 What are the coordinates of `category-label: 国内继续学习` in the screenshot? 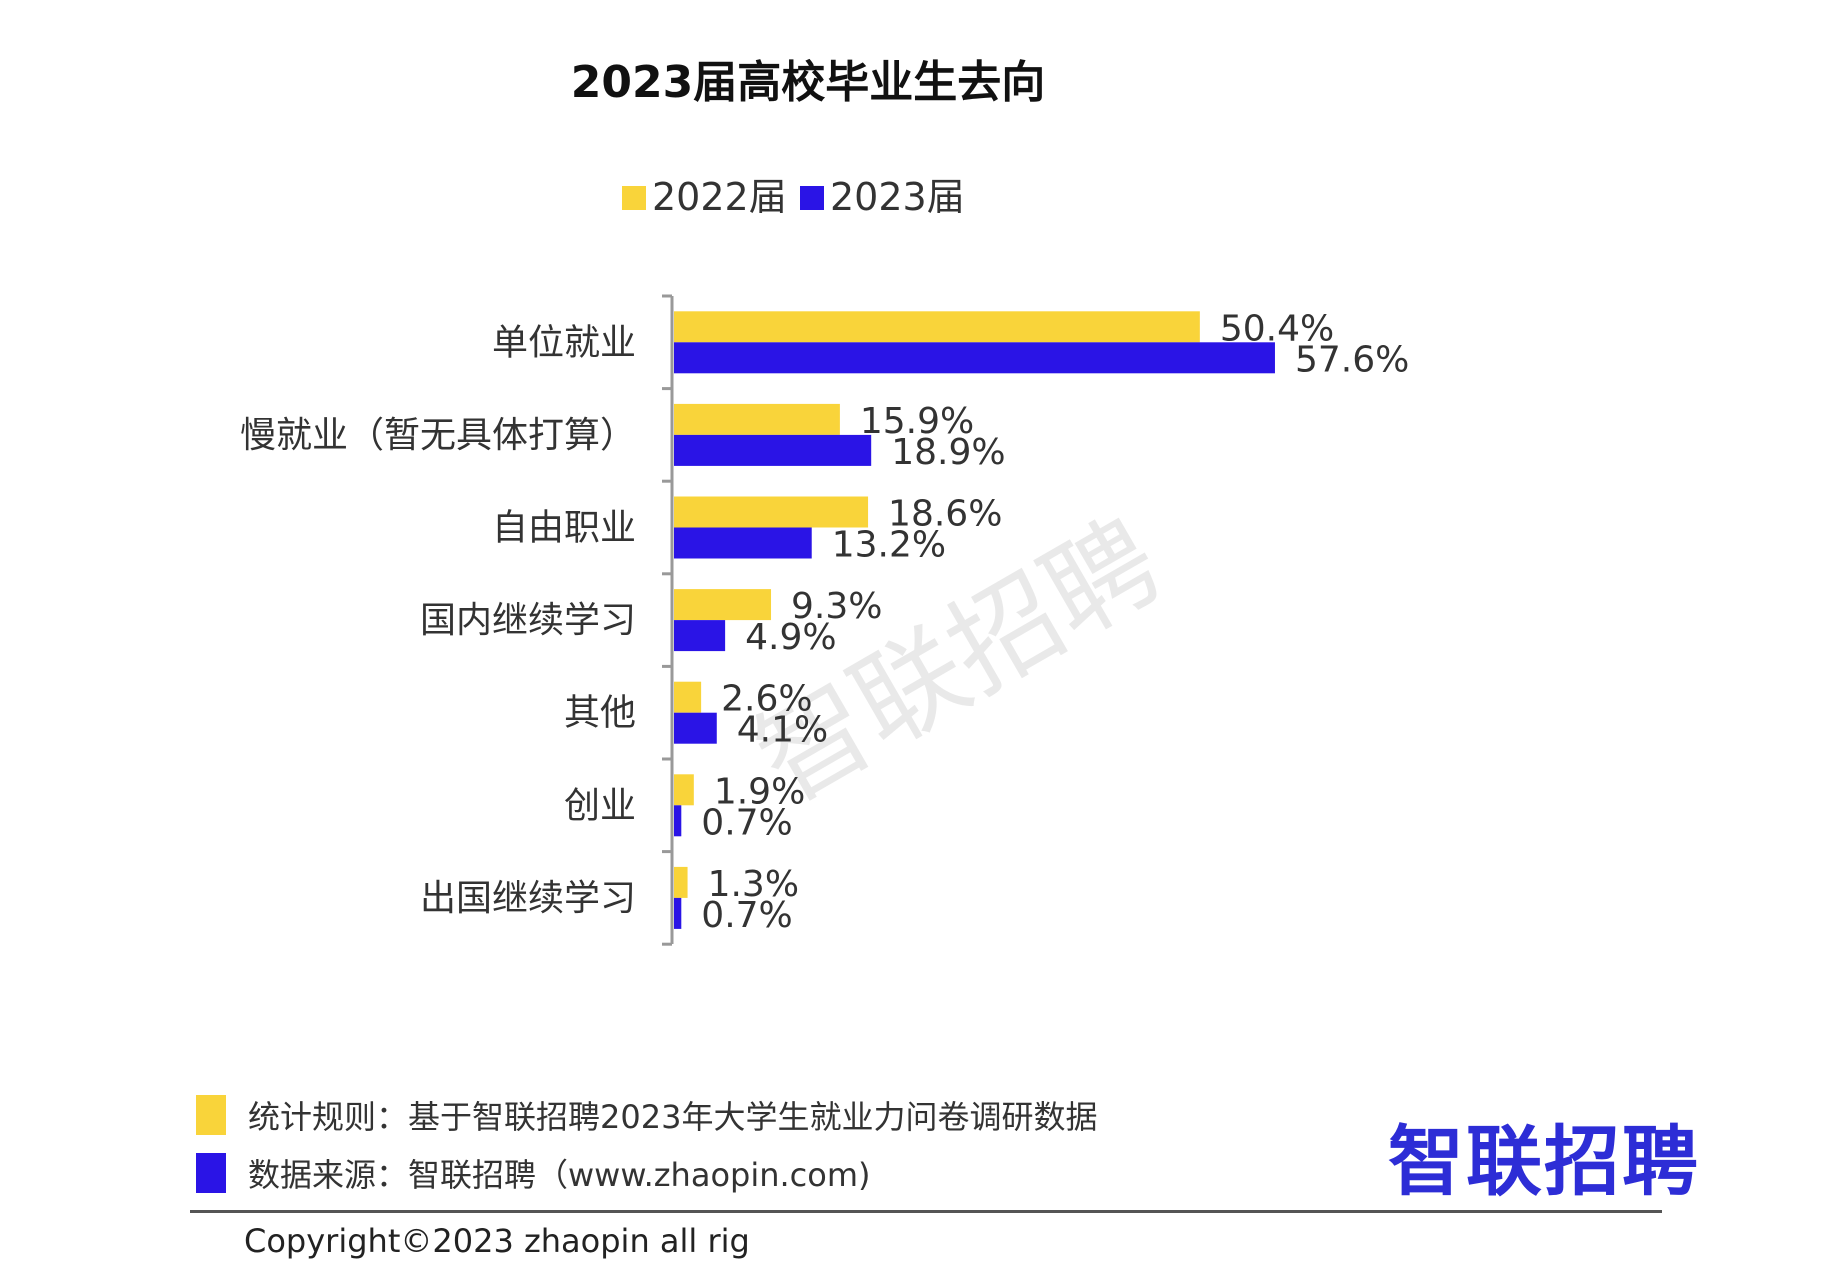 It's located at (528, 620).